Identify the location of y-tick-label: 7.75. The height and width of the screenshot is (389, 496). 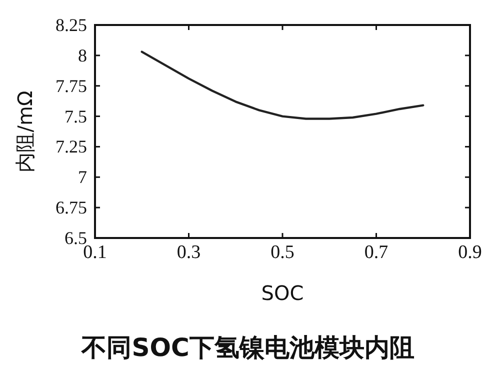
(71, 86).